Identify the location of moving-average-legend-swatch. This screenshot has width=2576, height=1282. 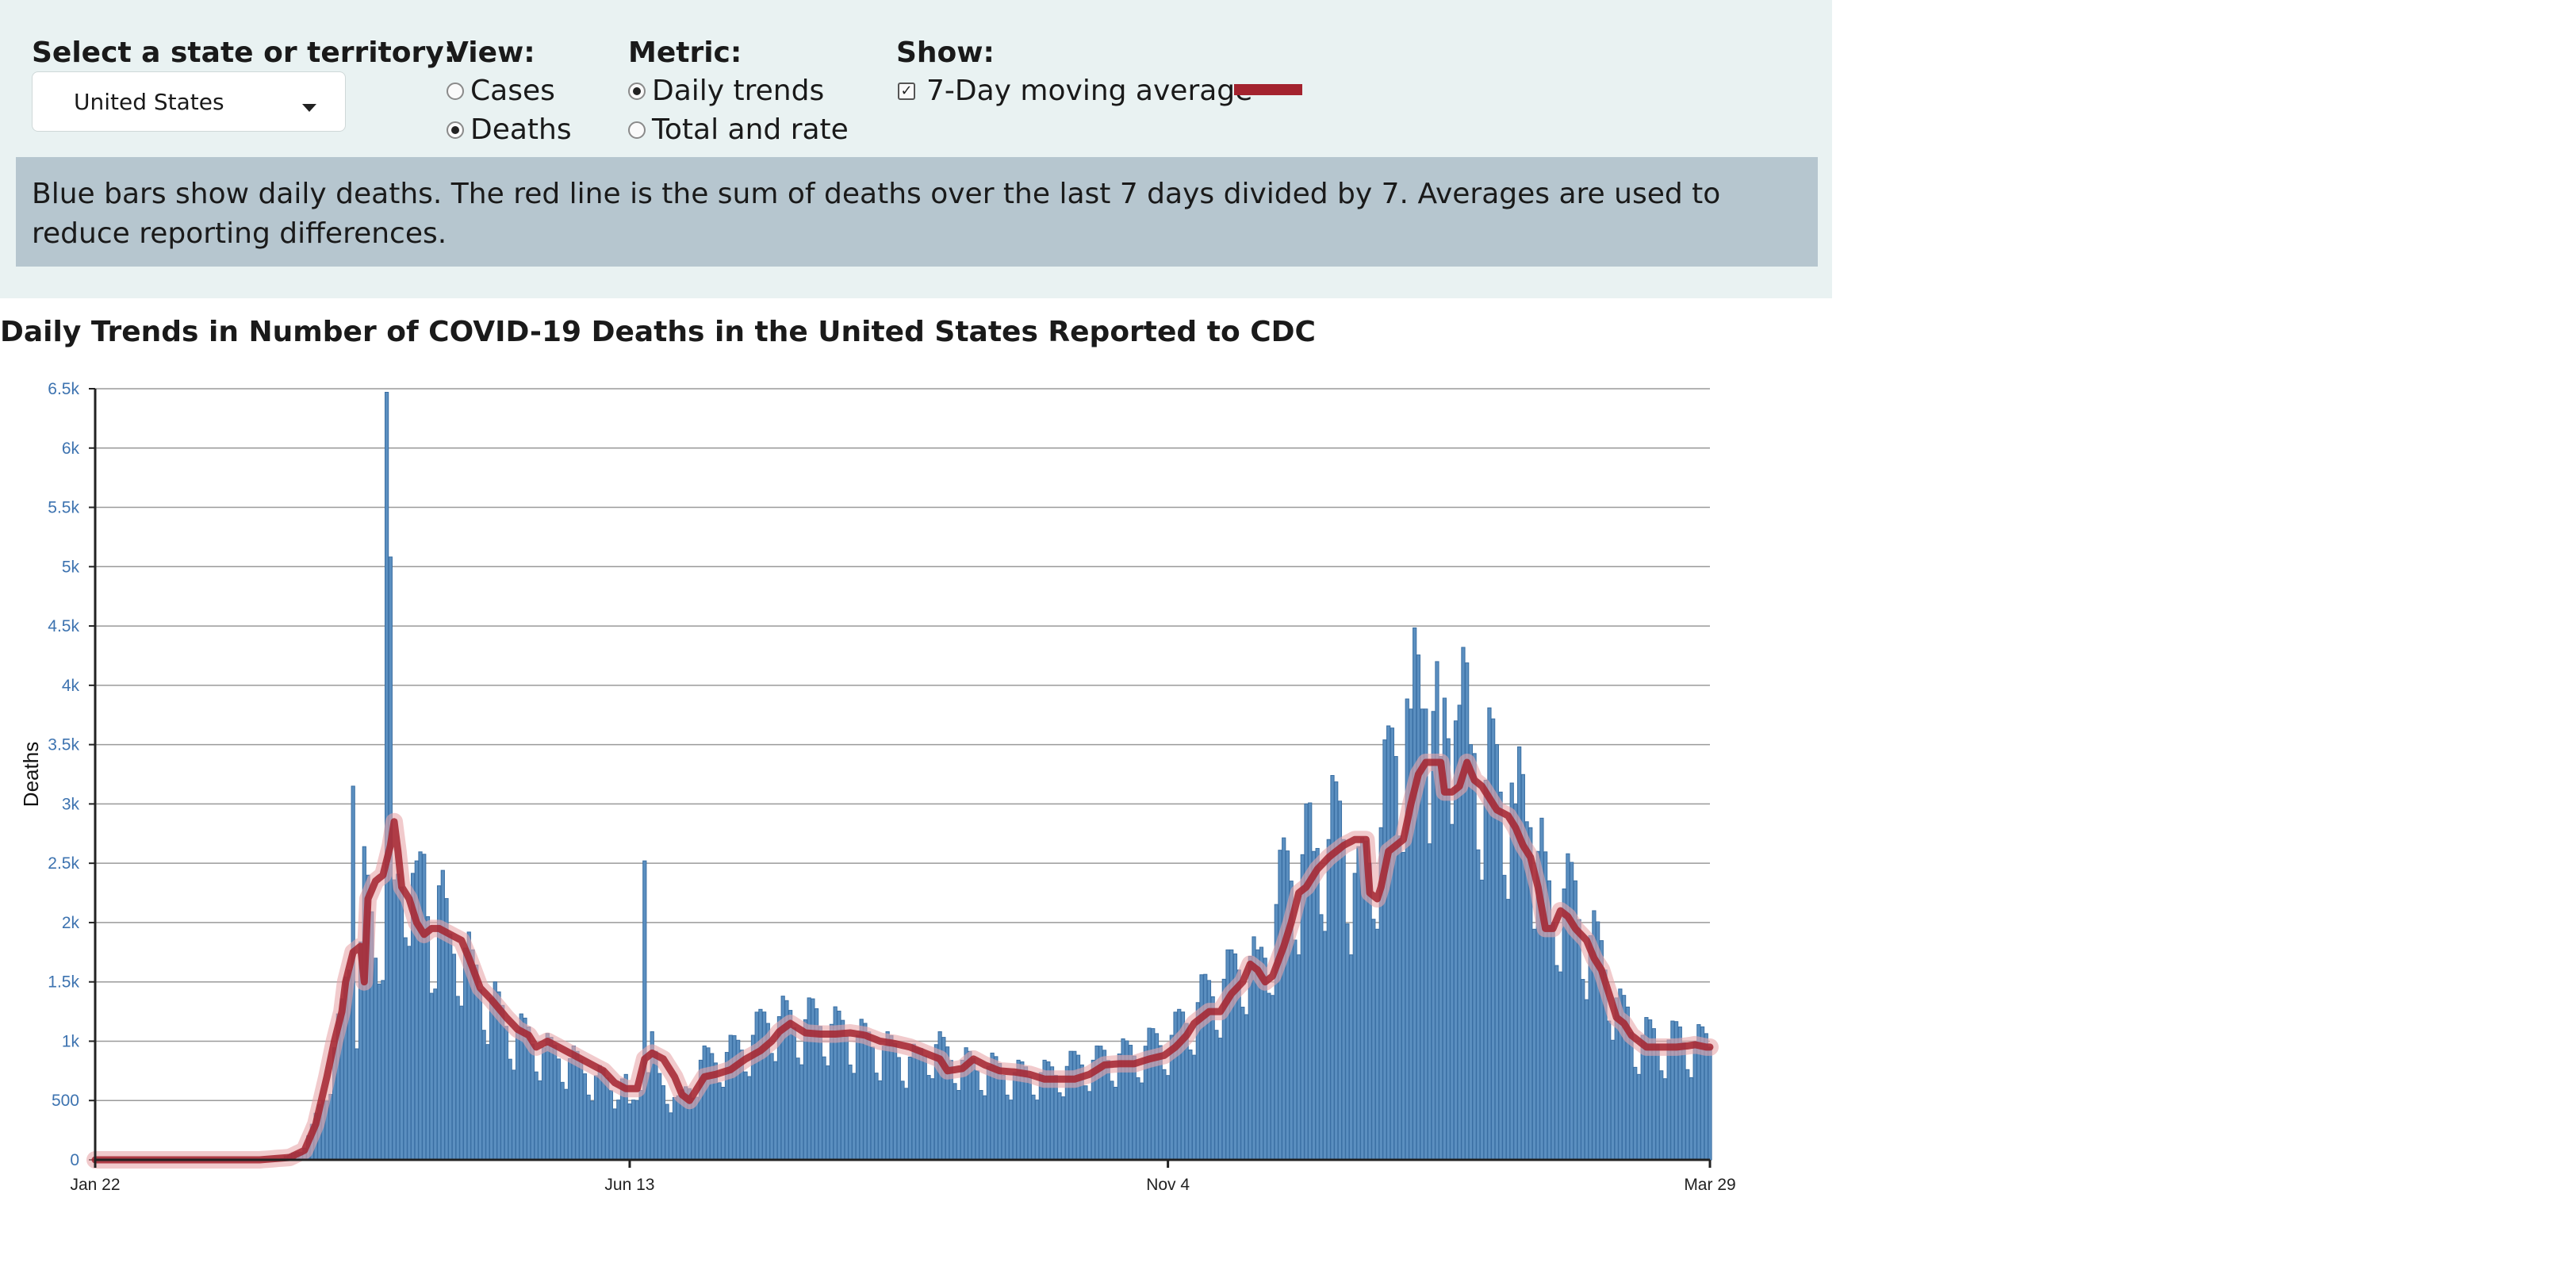
(1268, 89).